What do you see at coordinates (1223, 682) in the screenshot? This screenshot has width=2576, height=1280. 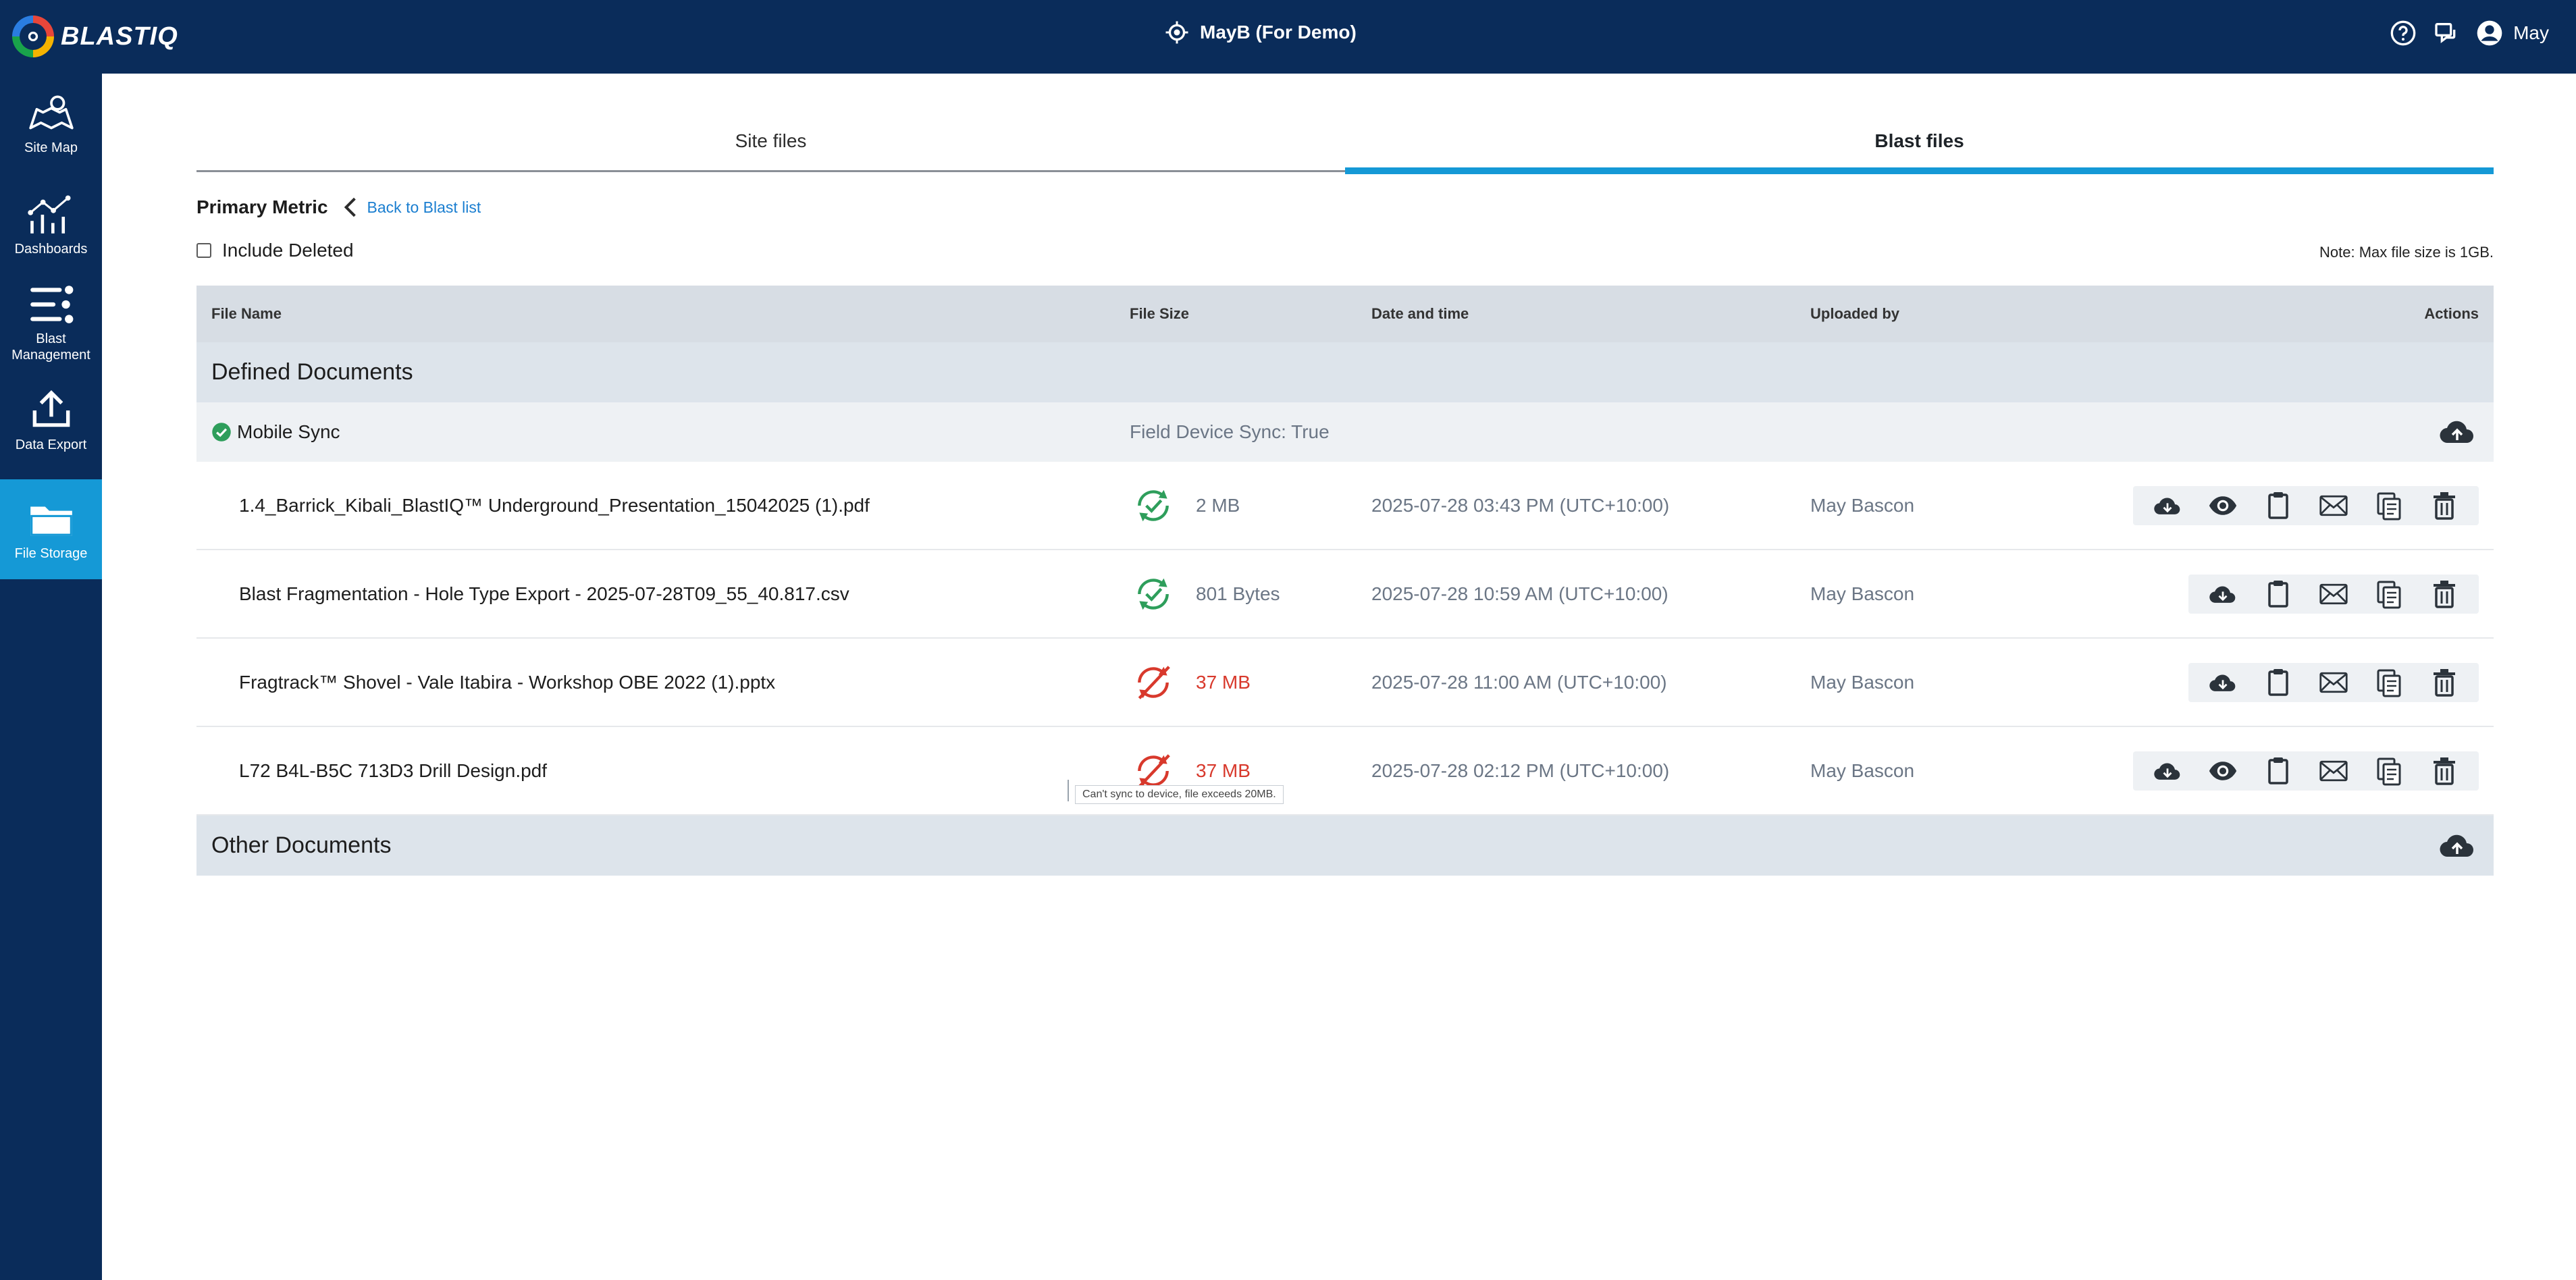 I see `file-size: 37 MB` at bounding box center [1223, 682].